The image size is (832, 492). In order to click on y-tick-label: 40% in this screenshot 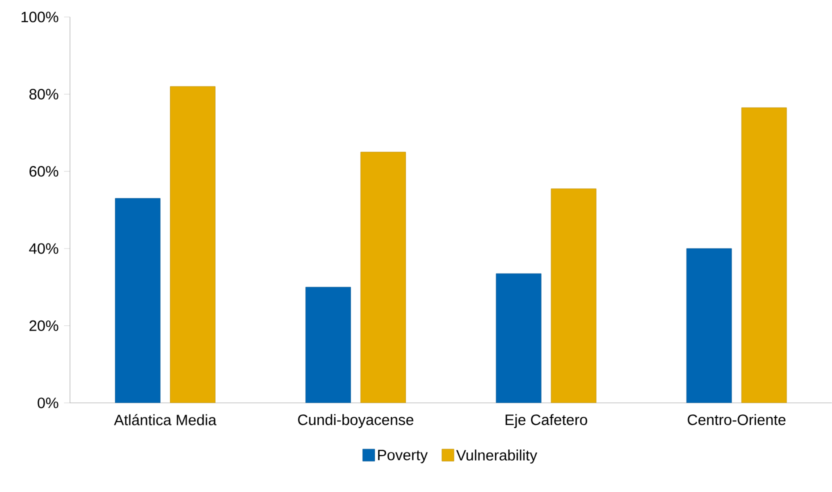, I will do `click(43, 248)`.